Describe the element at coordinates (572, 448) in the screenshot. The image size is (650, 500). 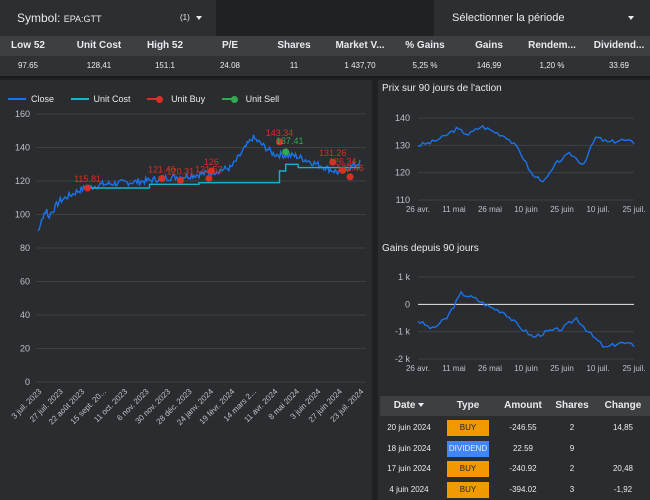
I see `shares-cell: 9` at that location.